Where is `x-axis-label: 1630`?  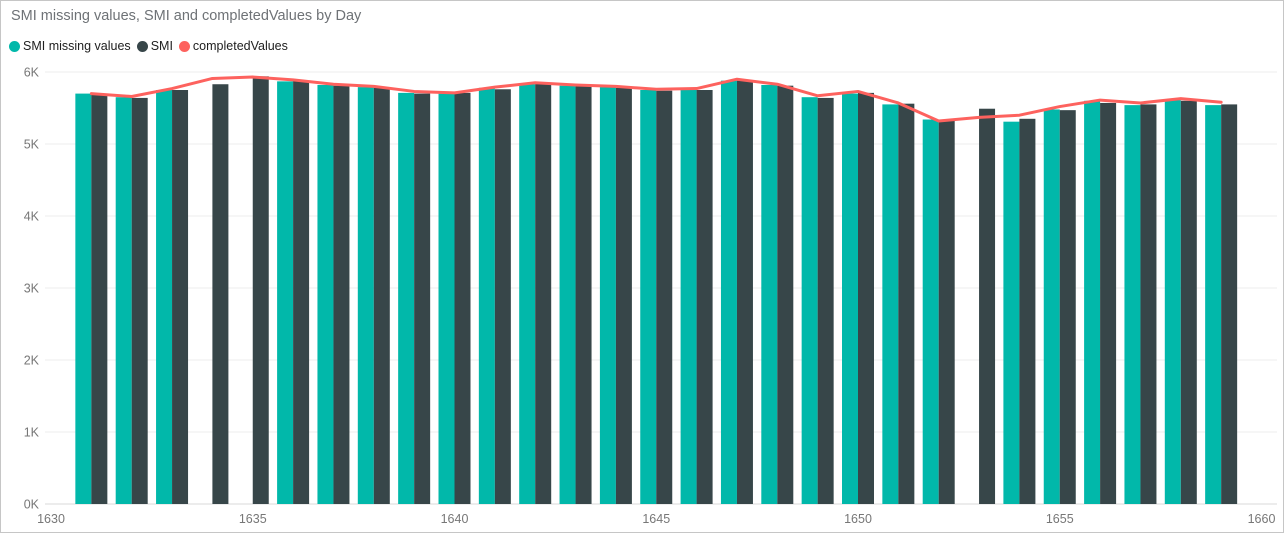 x-axis-label: 1630 is located at coordinates (51, 519).